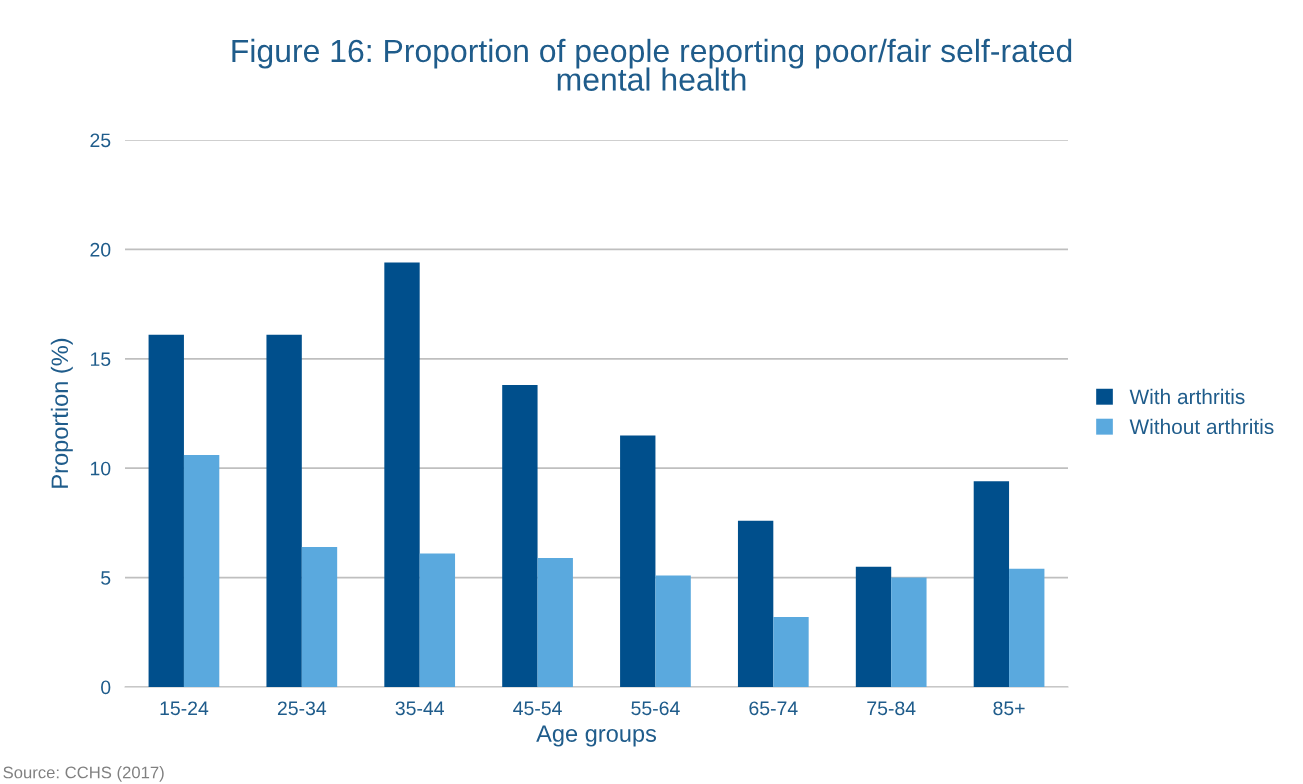  I want to click on y-tick-label: 0, so click(106, 687).